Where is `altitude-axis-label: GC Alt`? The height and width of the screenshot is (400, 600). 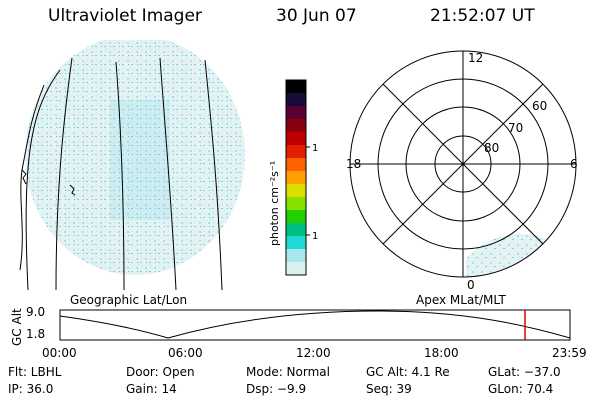
altitude-axis-label: GC Alt is located at coordinates (17, 327).